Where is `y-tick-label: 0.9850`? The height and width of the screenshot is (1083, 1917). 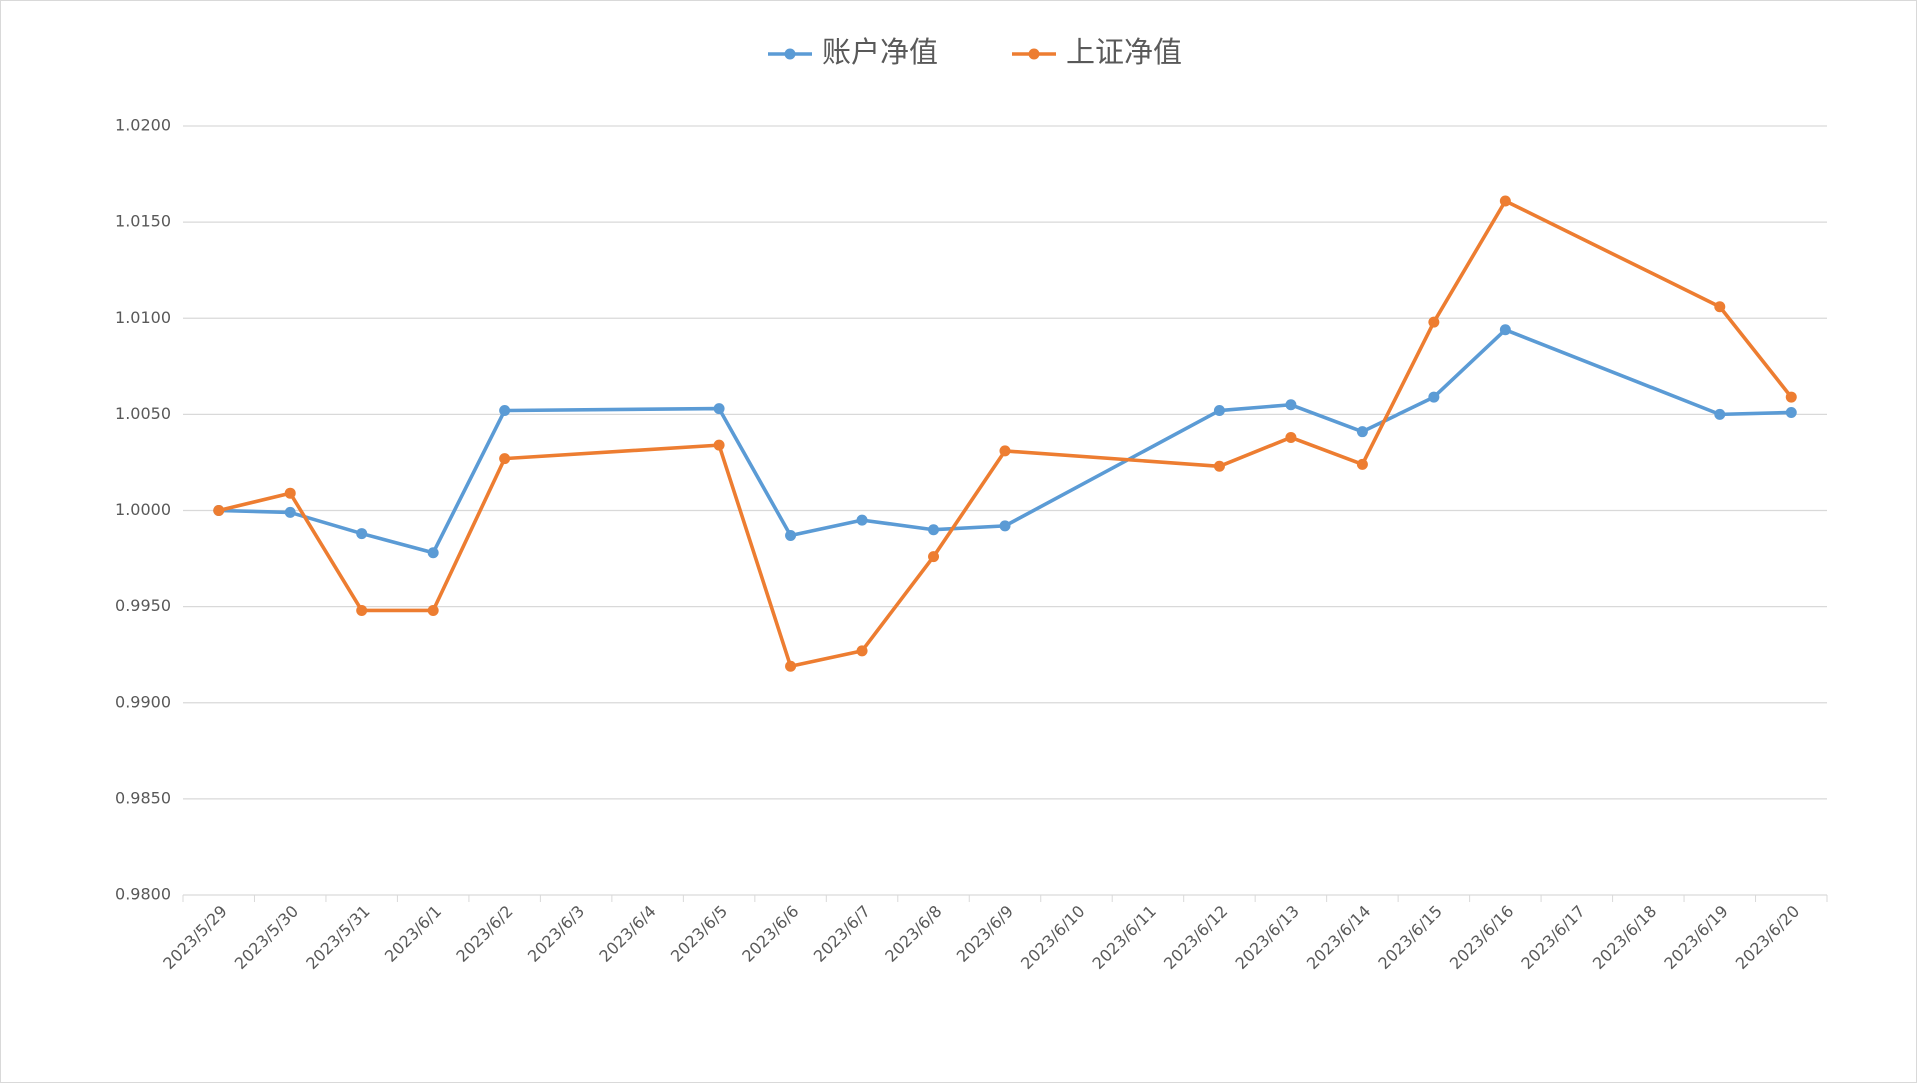
y-tick-label: 0.9850 is located at coordinates (143, 797).